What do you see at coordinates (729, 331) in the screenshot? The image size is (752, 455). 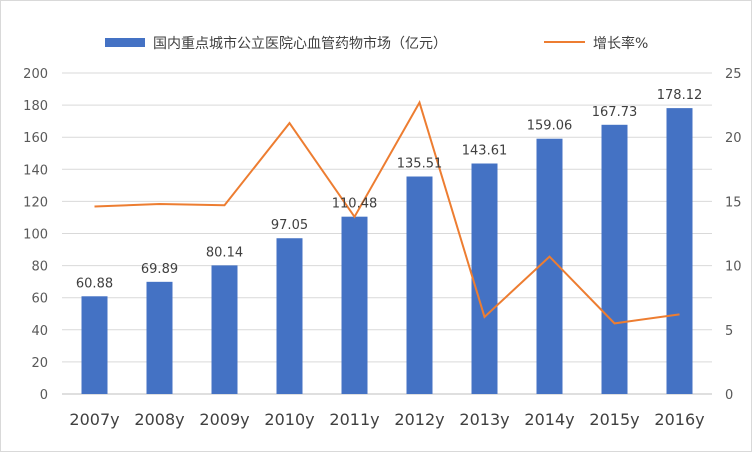 I see `right-tick-label: 5` at bounding box center [729, 331].